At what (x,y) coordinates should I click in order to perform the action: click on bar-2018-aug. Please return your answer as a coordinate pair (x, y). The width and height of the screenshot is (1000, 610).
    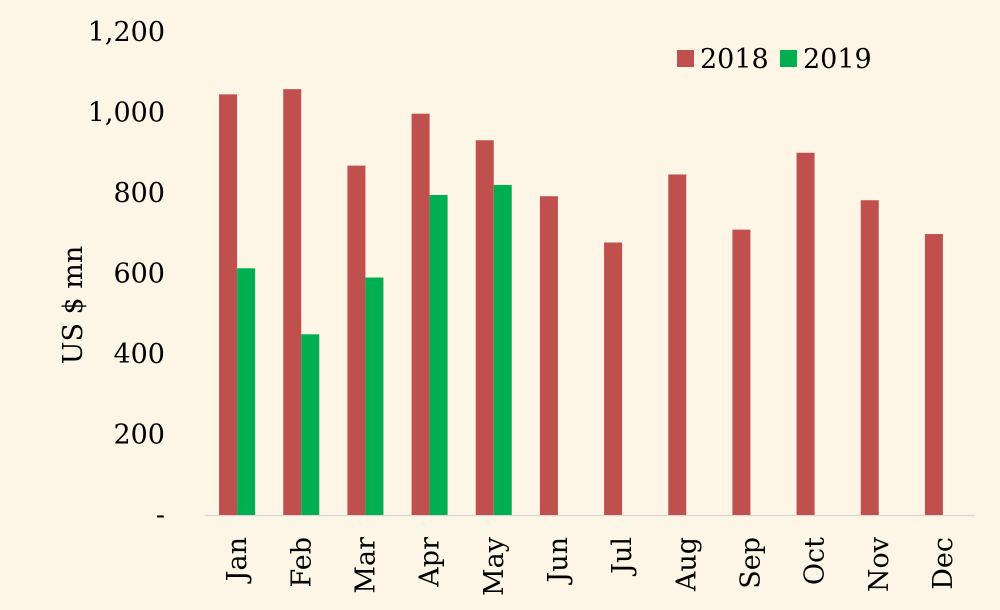
    Looking at the image, I should click on (677, 345).